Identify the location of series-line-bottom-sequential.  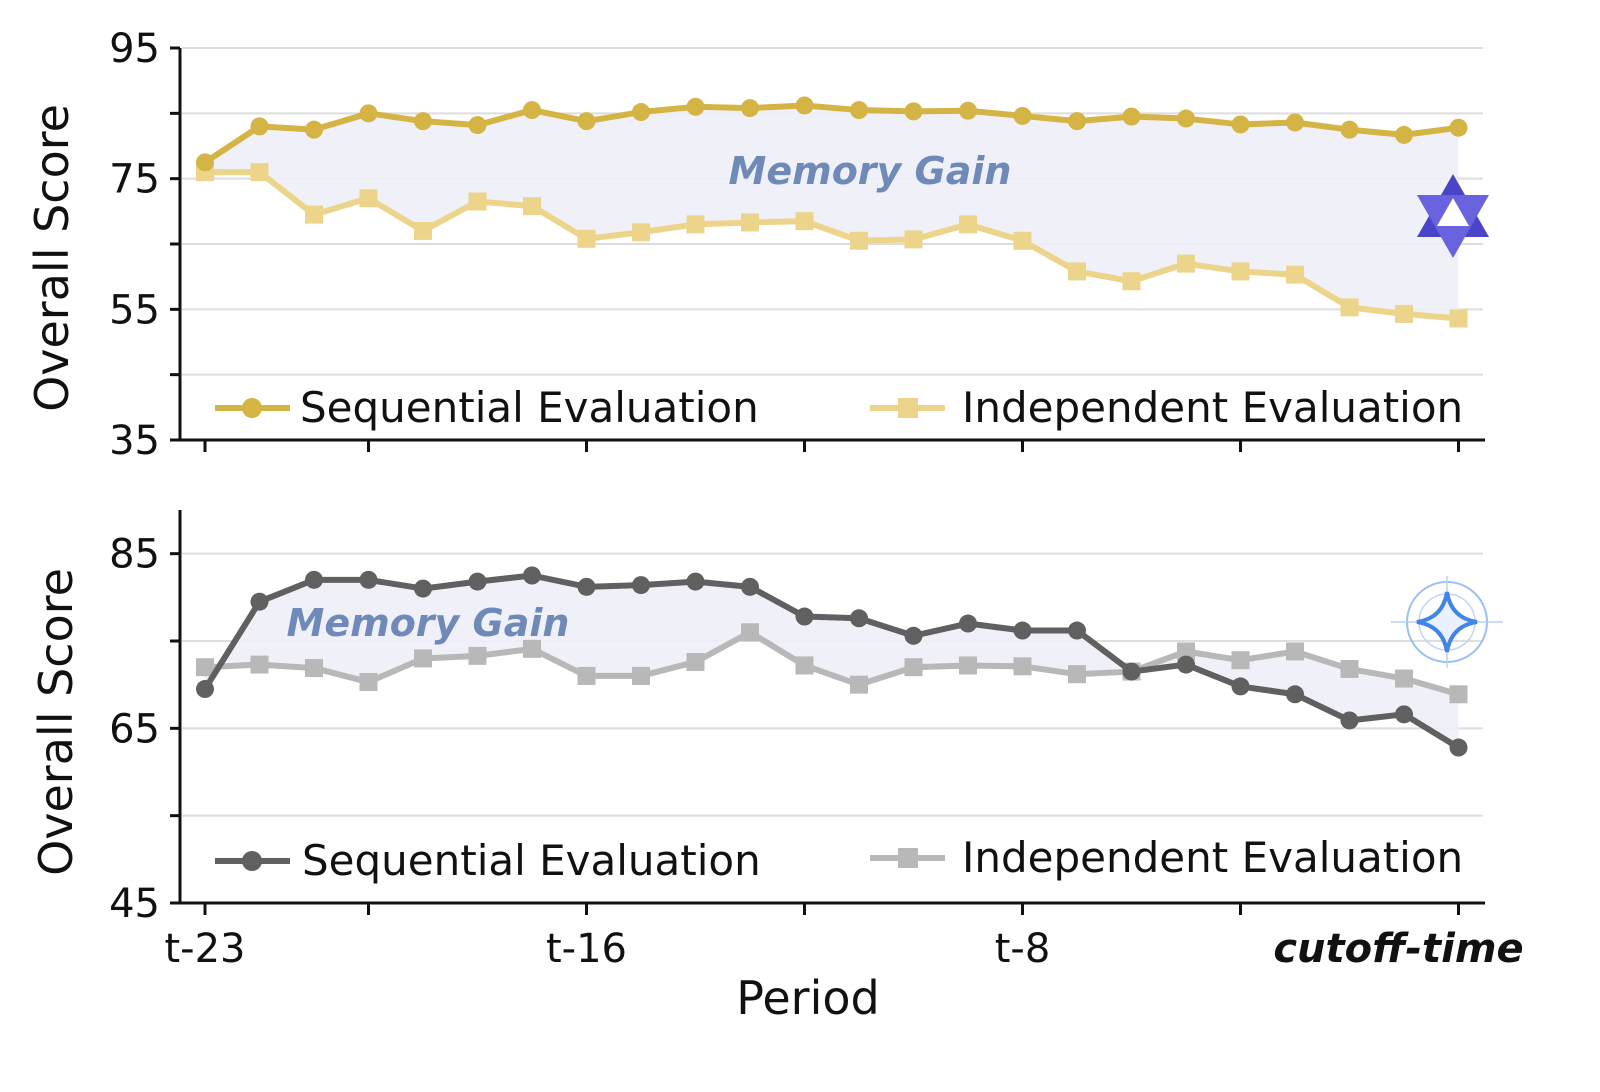
(831, 661).